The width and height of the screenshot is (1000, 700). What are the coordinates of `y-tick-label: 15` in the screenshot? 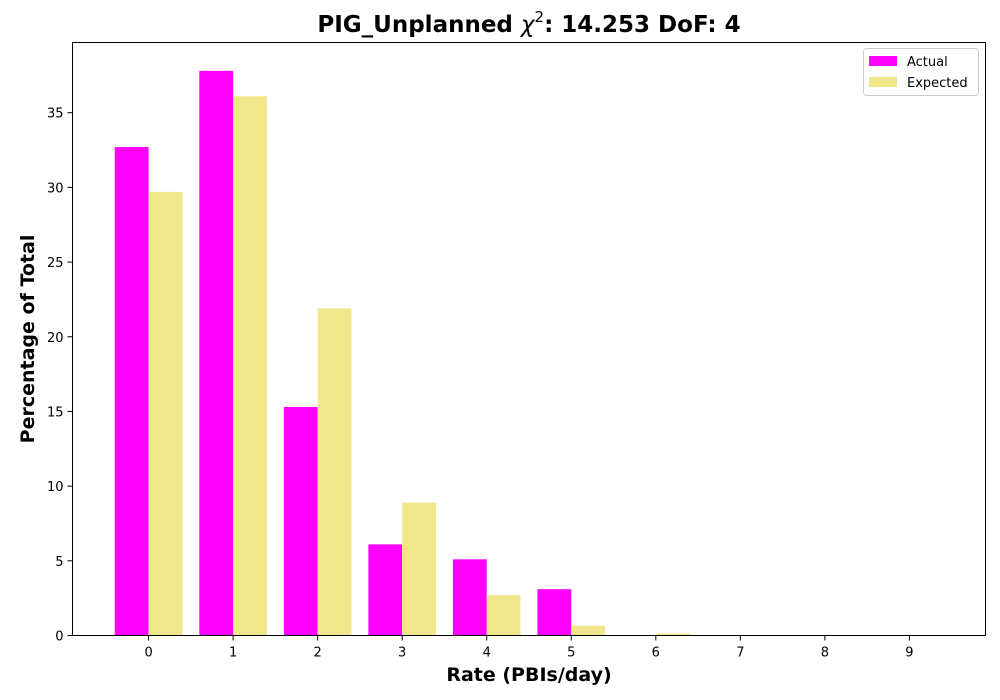 It's located at (55, 412).